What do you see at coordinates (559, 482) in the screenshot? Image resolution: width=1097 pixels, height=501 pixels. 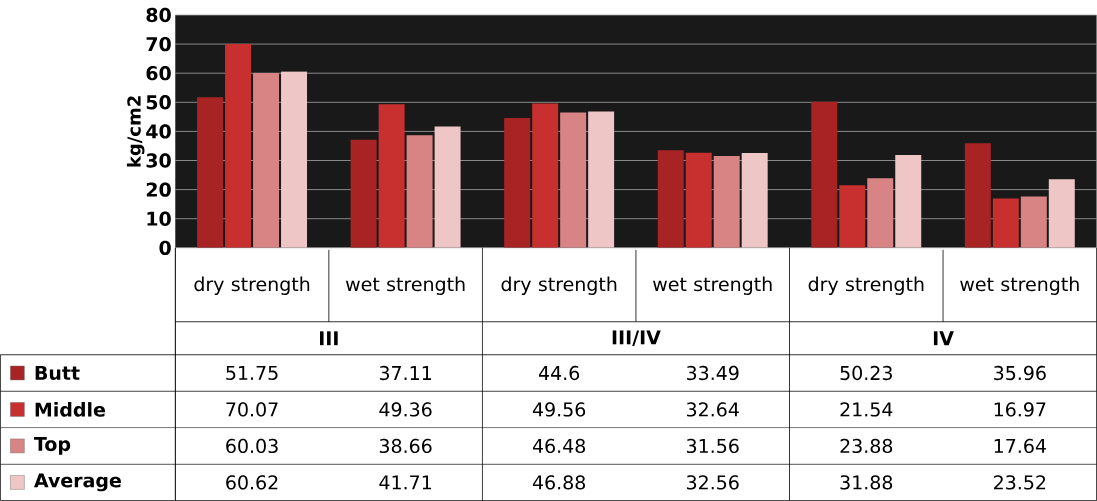 I see `data-label: 46.88` at bounding box center [559, 482].